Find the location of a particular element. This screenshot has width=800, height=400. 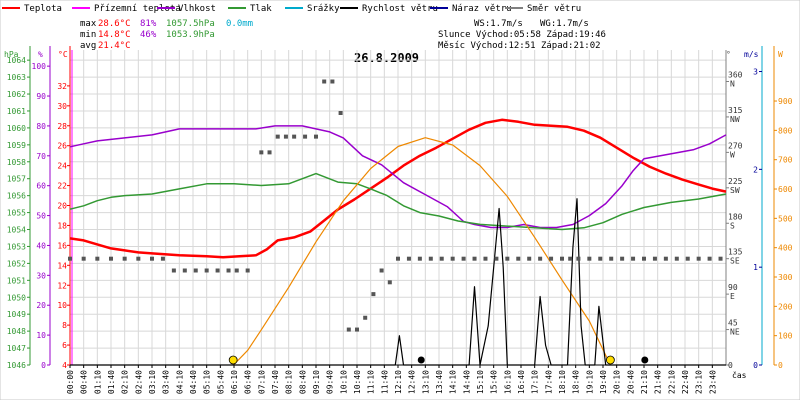

temperature-tick-label: 6 is located at coordinates (64, 345).